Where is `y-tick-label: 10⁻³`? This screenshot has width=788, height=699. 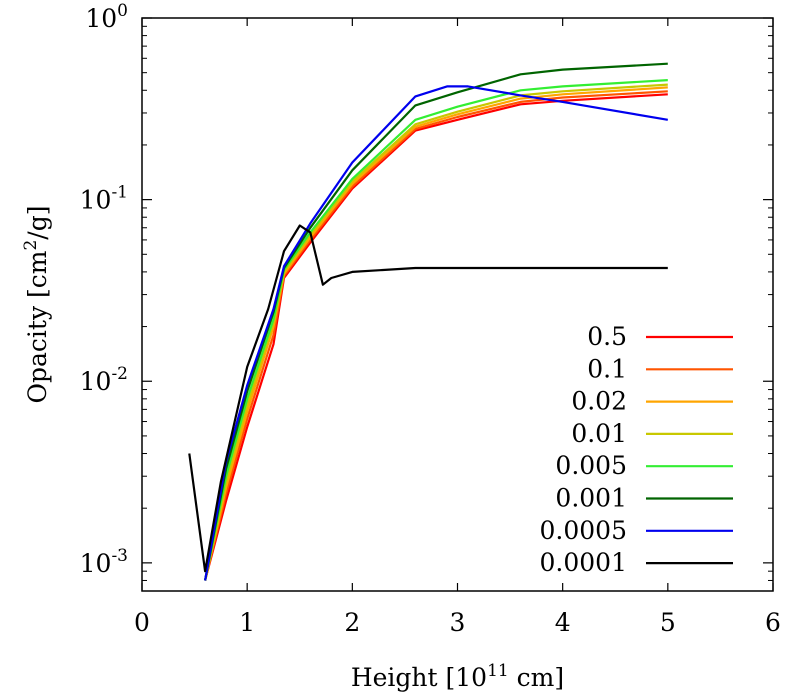
y-tick-label: 10⁻³ is located at coordinates (104, 562).